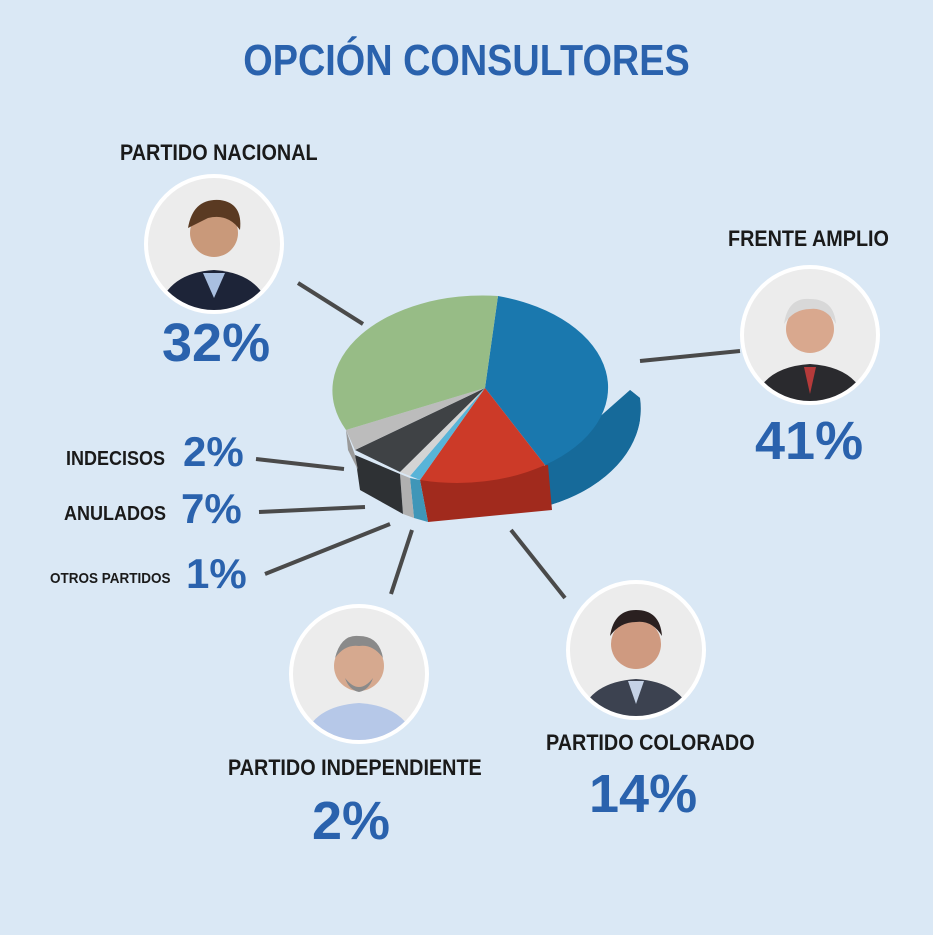 The width and height of the screenshot is (933, 935). What do you see at coordinates (650, 742) in the screenshot?
I see `label-partido-colorado: PARTIDO COLORADO` at bounding box center [650, 742].